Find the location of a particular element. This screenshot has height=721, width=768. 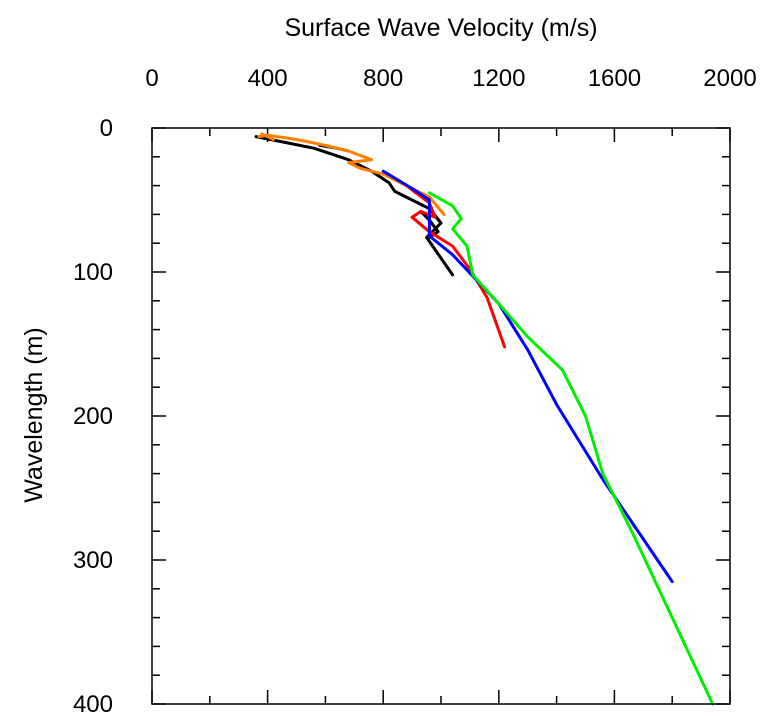

x-tick-label: 800 is located at coordinates (383, 78).